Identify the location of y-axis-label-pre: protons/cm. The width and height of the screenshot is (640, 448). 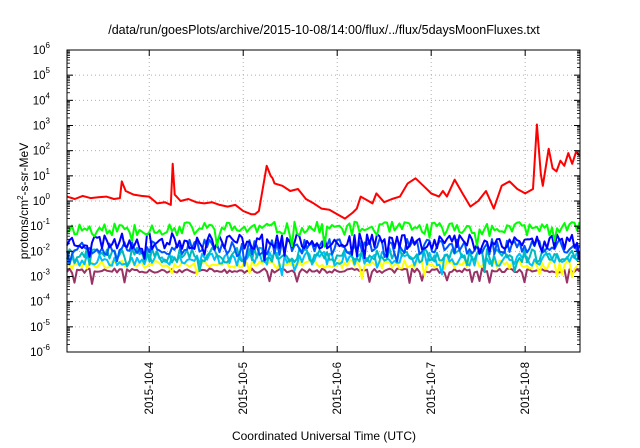
(24, 229).